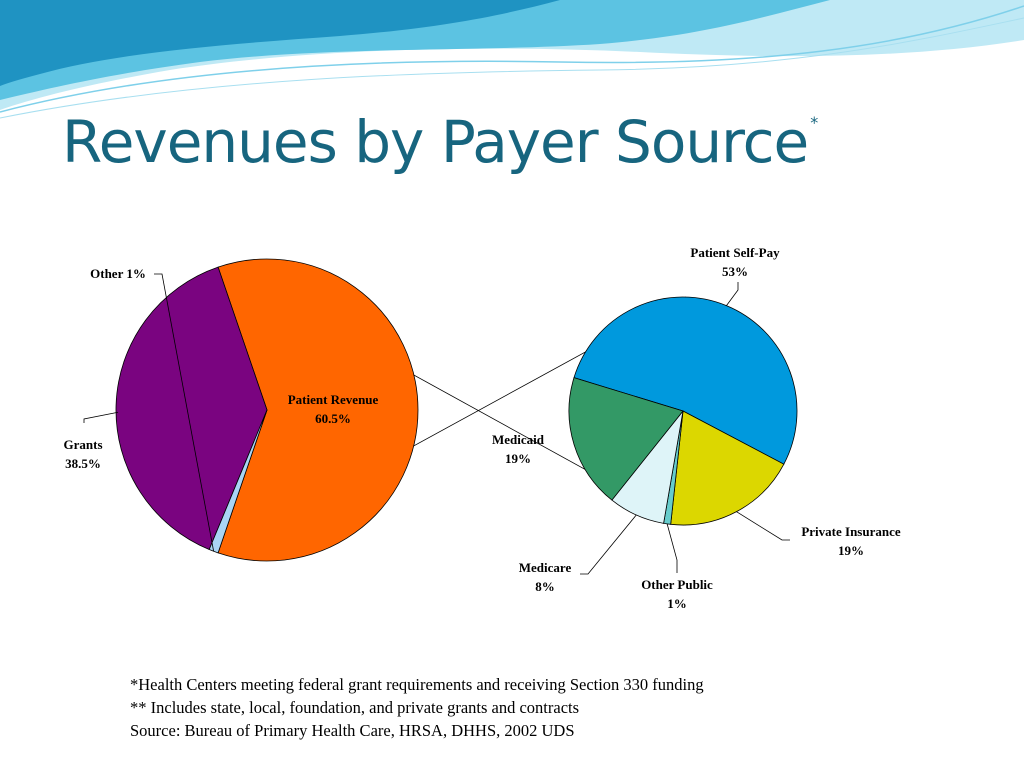 This screenshot has height=768, width=1024. I want to click on data-label-grants: Grants 38.5%, so click(83, 454).